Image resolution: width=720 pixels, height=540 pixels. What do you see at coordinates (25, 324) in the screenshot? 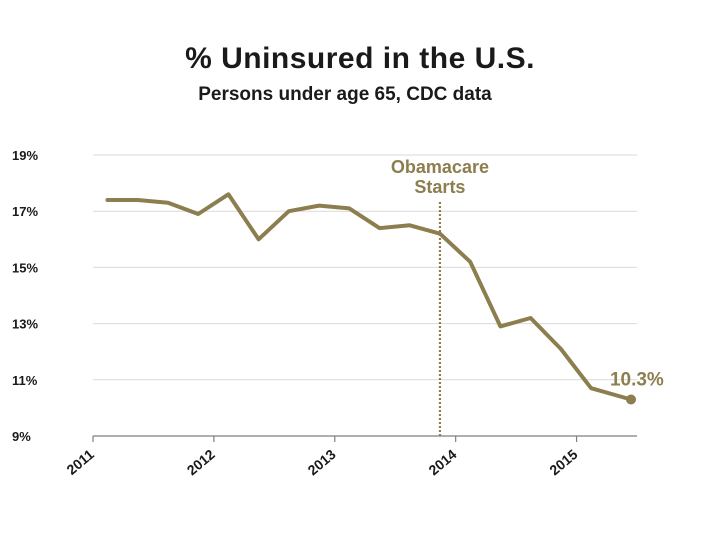
I see `y-tick-label-13: 13%` at bounding box center [25, 324].